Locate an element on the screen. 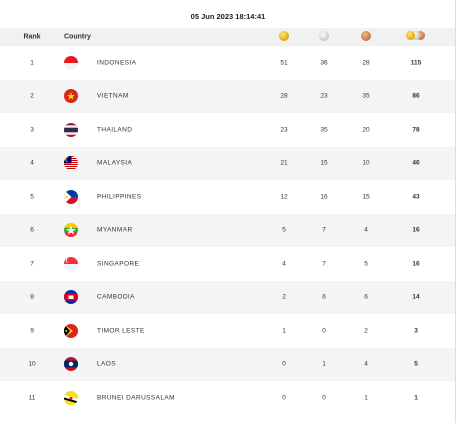 The image size is (456, 423). last-updated-timestamp: 05 Jun 2023 18:14:41 is located at coordinates (228, 16).